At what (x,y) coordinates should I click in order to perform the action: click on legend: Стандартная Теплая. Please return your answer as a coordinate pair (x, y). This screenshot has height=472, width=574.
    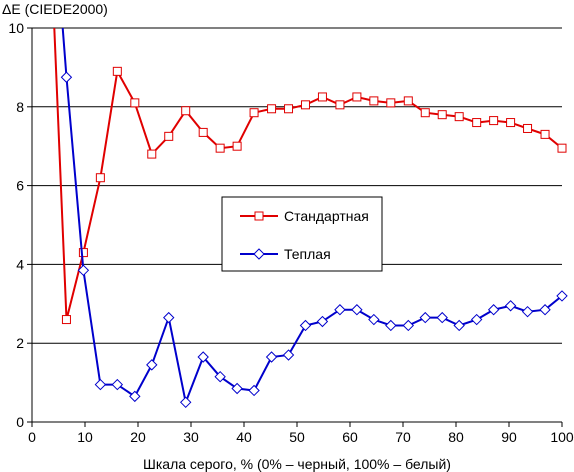
    Looking at the image, I should click on (302, 234).